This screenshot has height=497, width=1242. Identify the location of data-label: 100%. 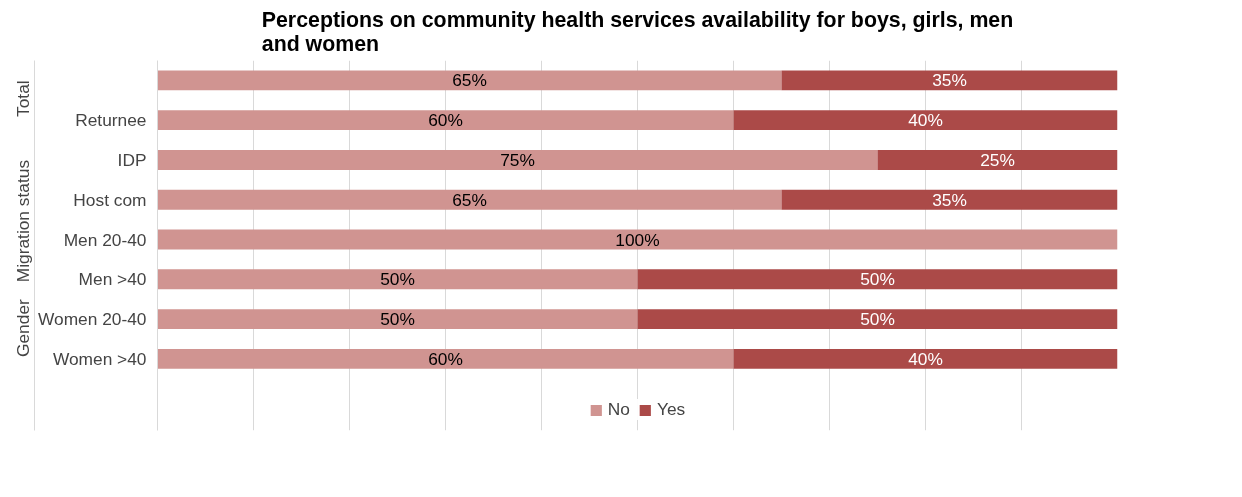
(637, 239).